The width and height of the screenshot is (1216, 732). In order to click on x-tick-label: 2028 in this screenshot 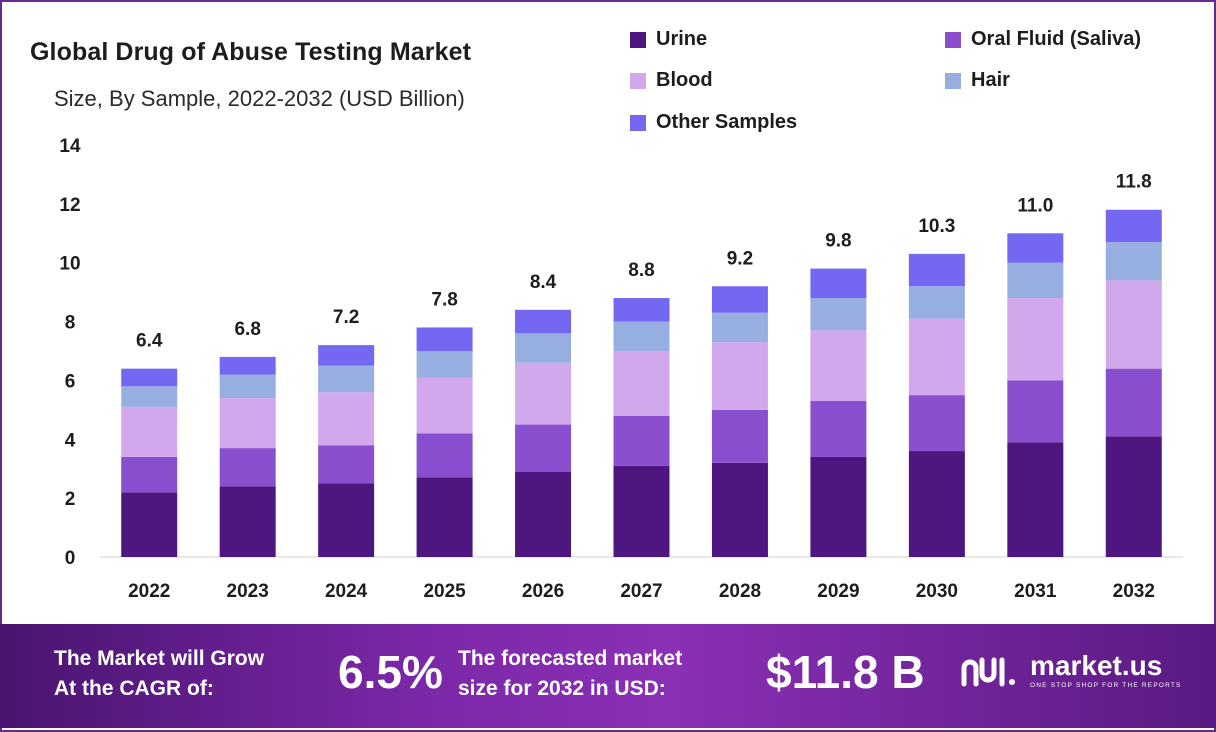, I will do `click(740, 591)`.